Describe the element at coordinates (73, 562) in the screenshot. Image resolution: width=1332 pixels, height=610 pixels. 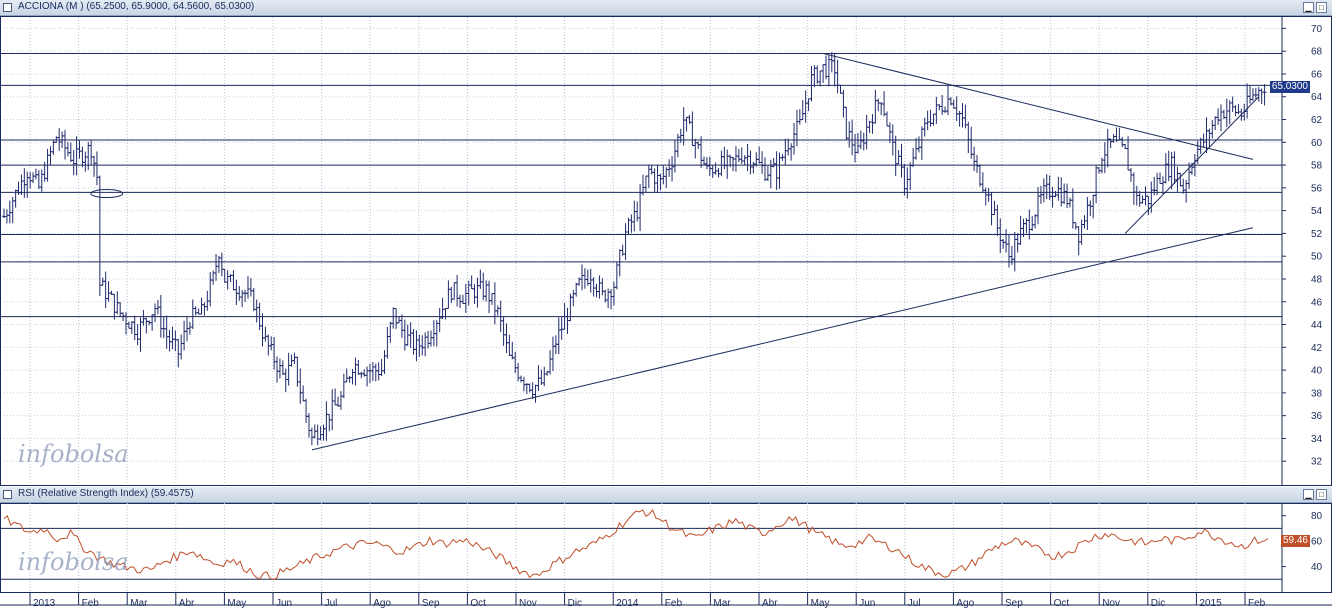
I see `watermark-rsi: infobolsa` at that location.